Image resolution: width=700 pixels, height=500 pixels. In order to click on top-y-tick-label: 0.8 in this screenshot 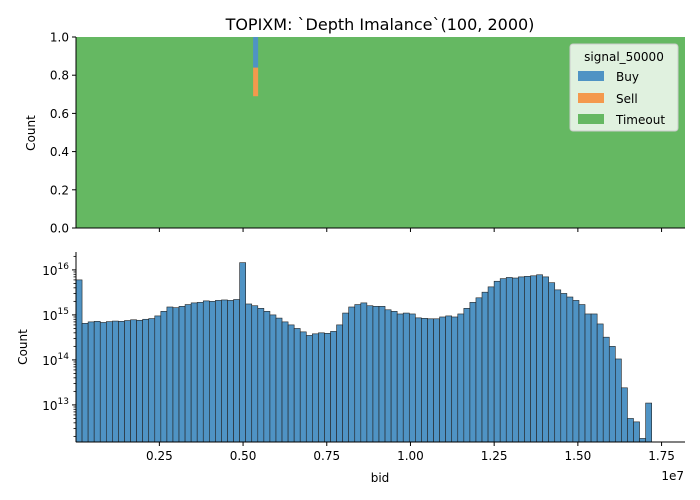, I will do `click(59, 76)`.